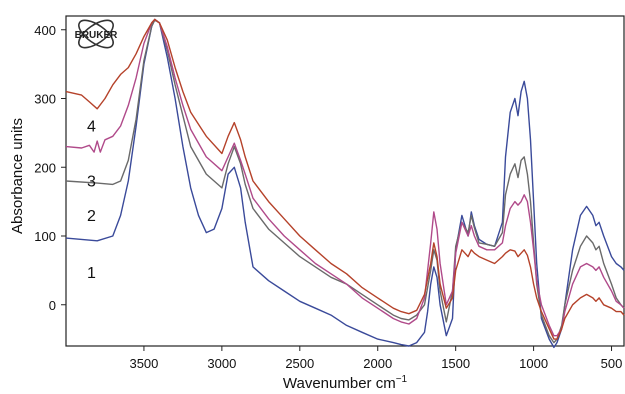  I want to click on series-3-label: 3, so click(91, 182).